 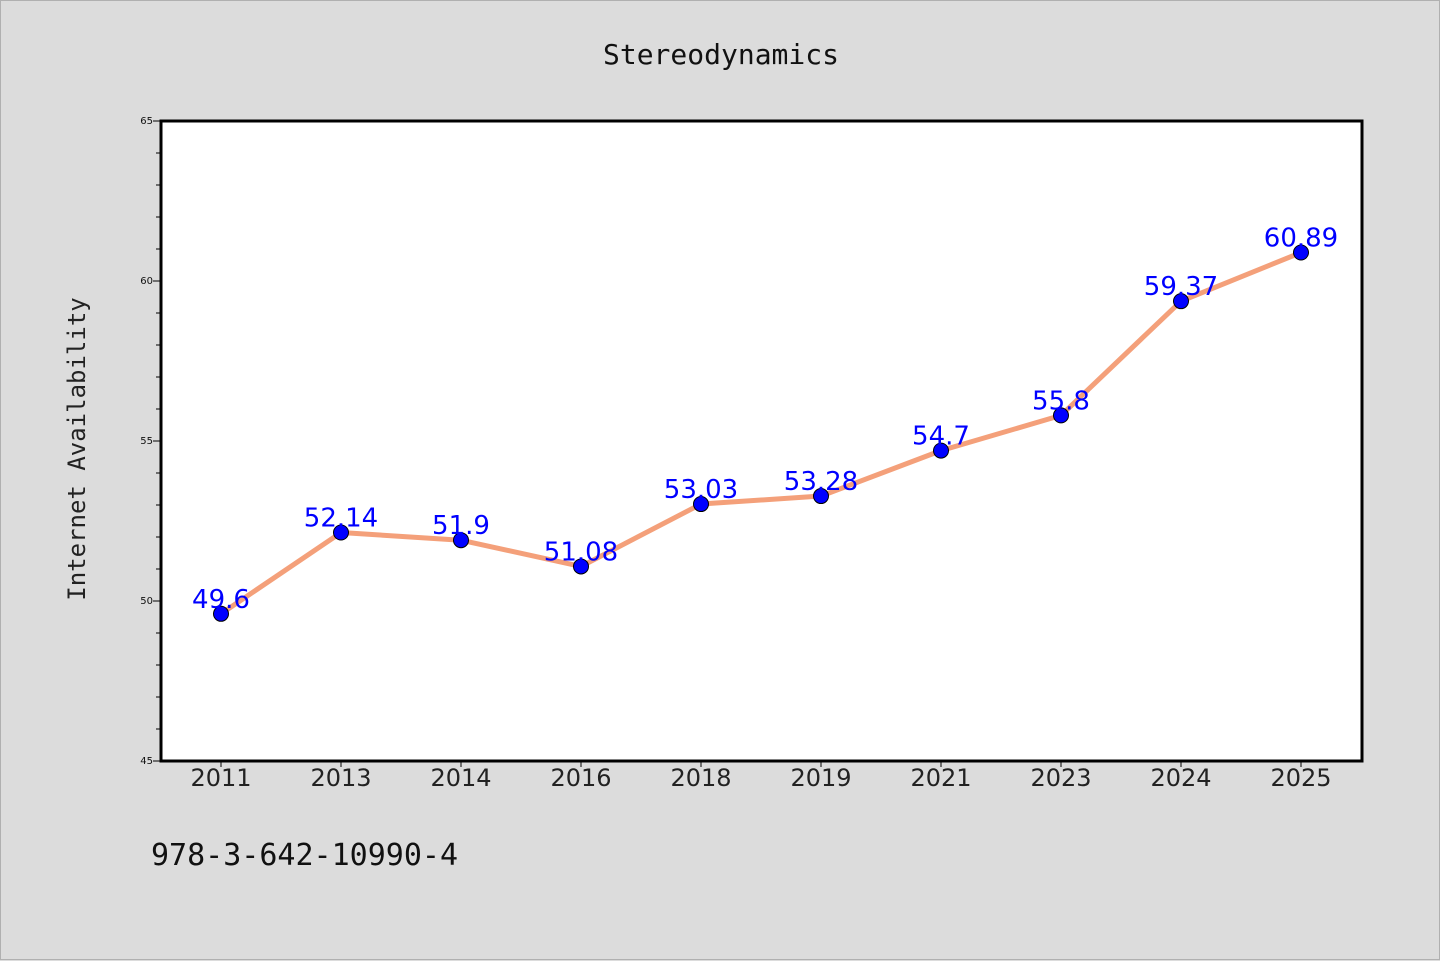 I want to click on y-axis-label: Internet Availability, so click(x=77, y=448).